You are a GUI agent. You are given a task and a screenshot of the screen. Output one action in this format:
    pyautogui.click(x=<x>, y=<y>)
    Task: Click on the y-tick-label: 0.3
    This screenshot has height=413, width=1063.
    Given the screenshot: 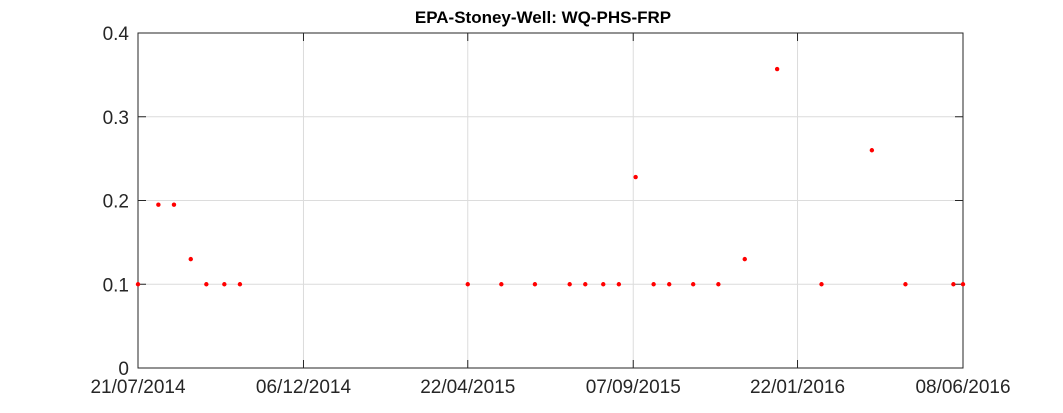 What is the action you would take?
    pyautogui.click(x=116, y=118)
    